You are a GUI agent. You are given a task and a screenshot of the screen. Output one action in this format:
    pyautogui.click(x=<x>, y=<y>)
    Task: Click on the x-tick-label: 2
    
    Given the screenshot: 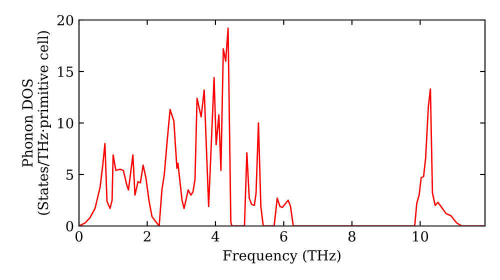 What is the action you would take?
    pyautogui.click(x=147, y=236)
    